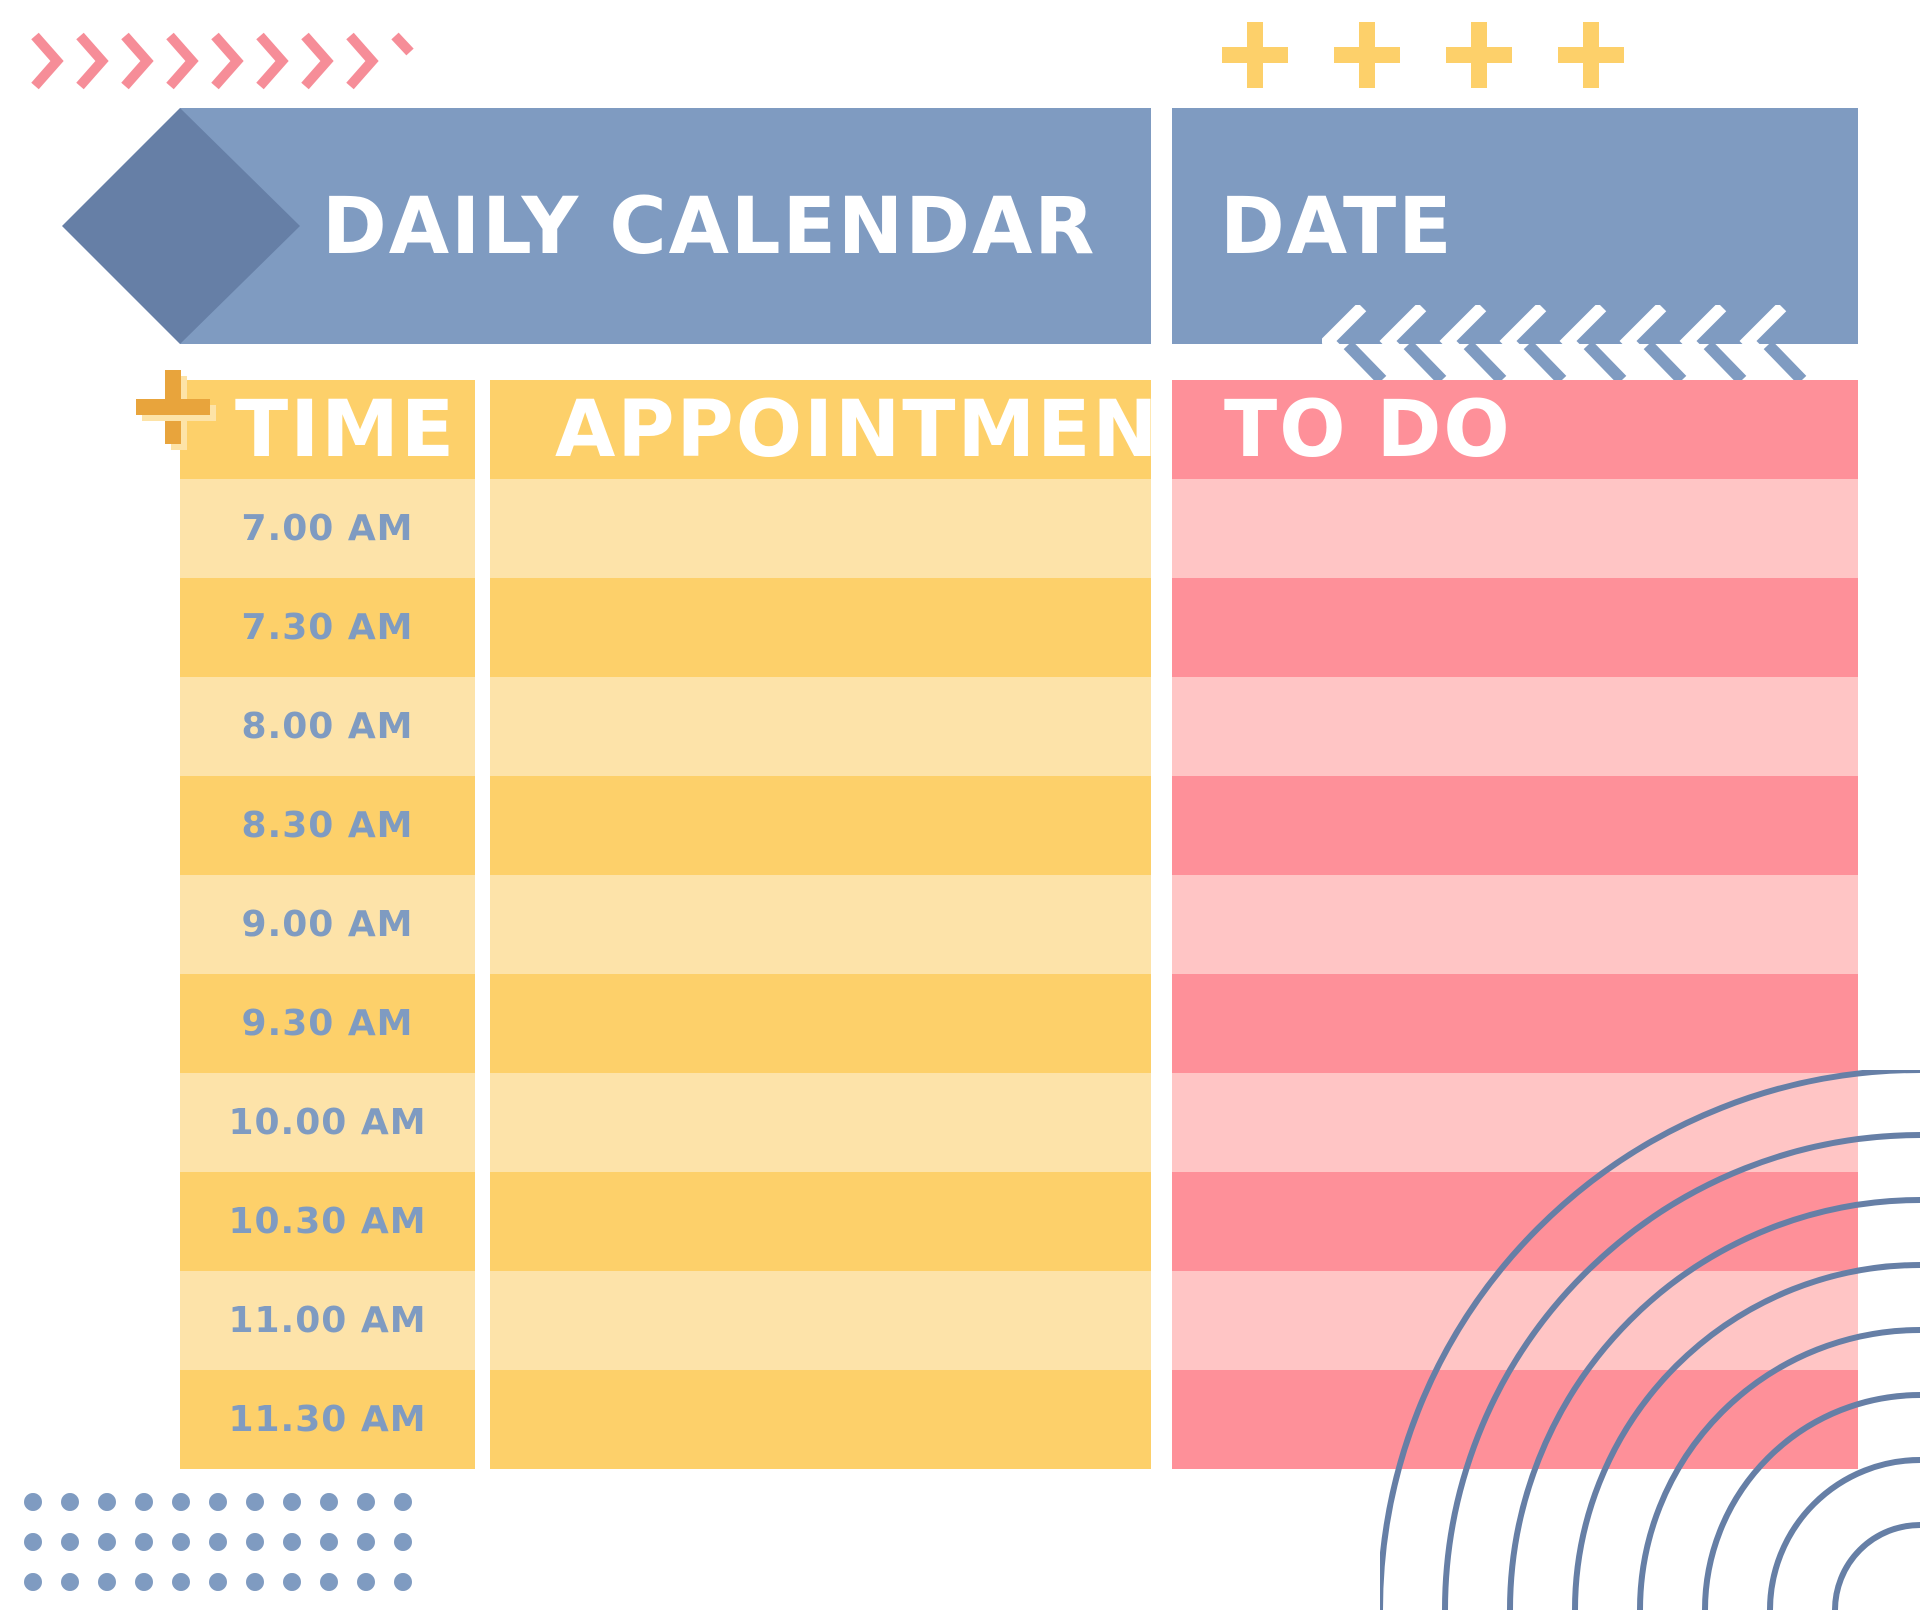  Describe the element at coordinates (327, 1221) in the screenshot. I see `time-cell: 10.30 AM` at that location.